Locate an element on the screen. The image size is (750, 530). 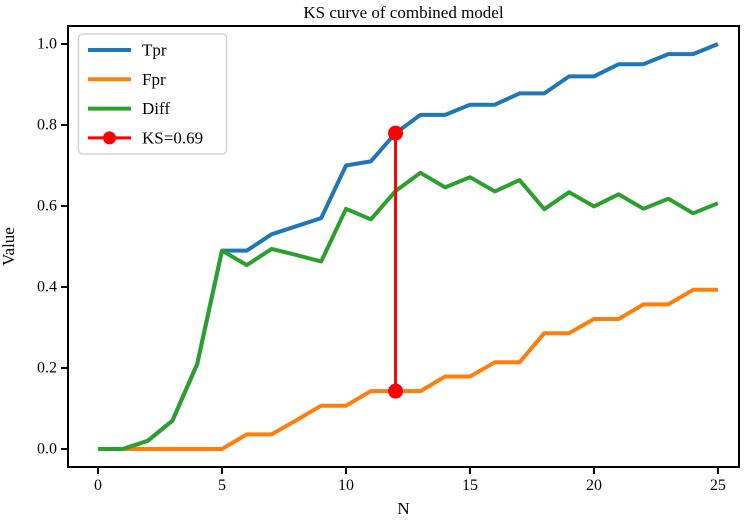
legend-entry-diff: Diff is located at coordinates (129, 108).